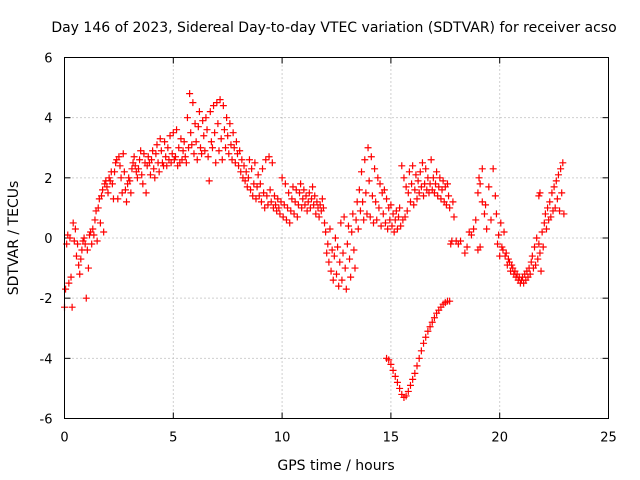 The width and height of the screenshot is (640, 480). What do you see at coordinates (48, 179) in the screenshot?
I see `y-tick-label: 2` at bounding box center [48, 179].